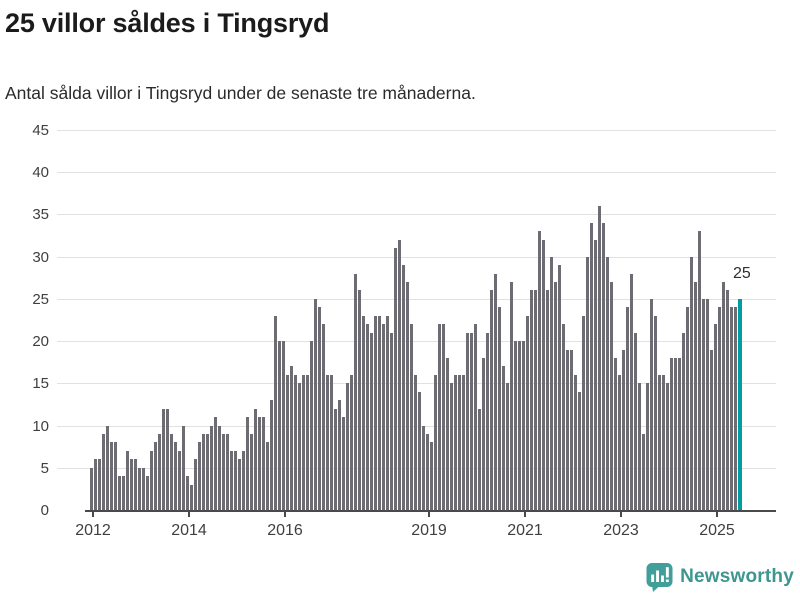  Describe the element at coordinates (40, 173) in the screenshot. I see `y-tick-label: 40` at that location.